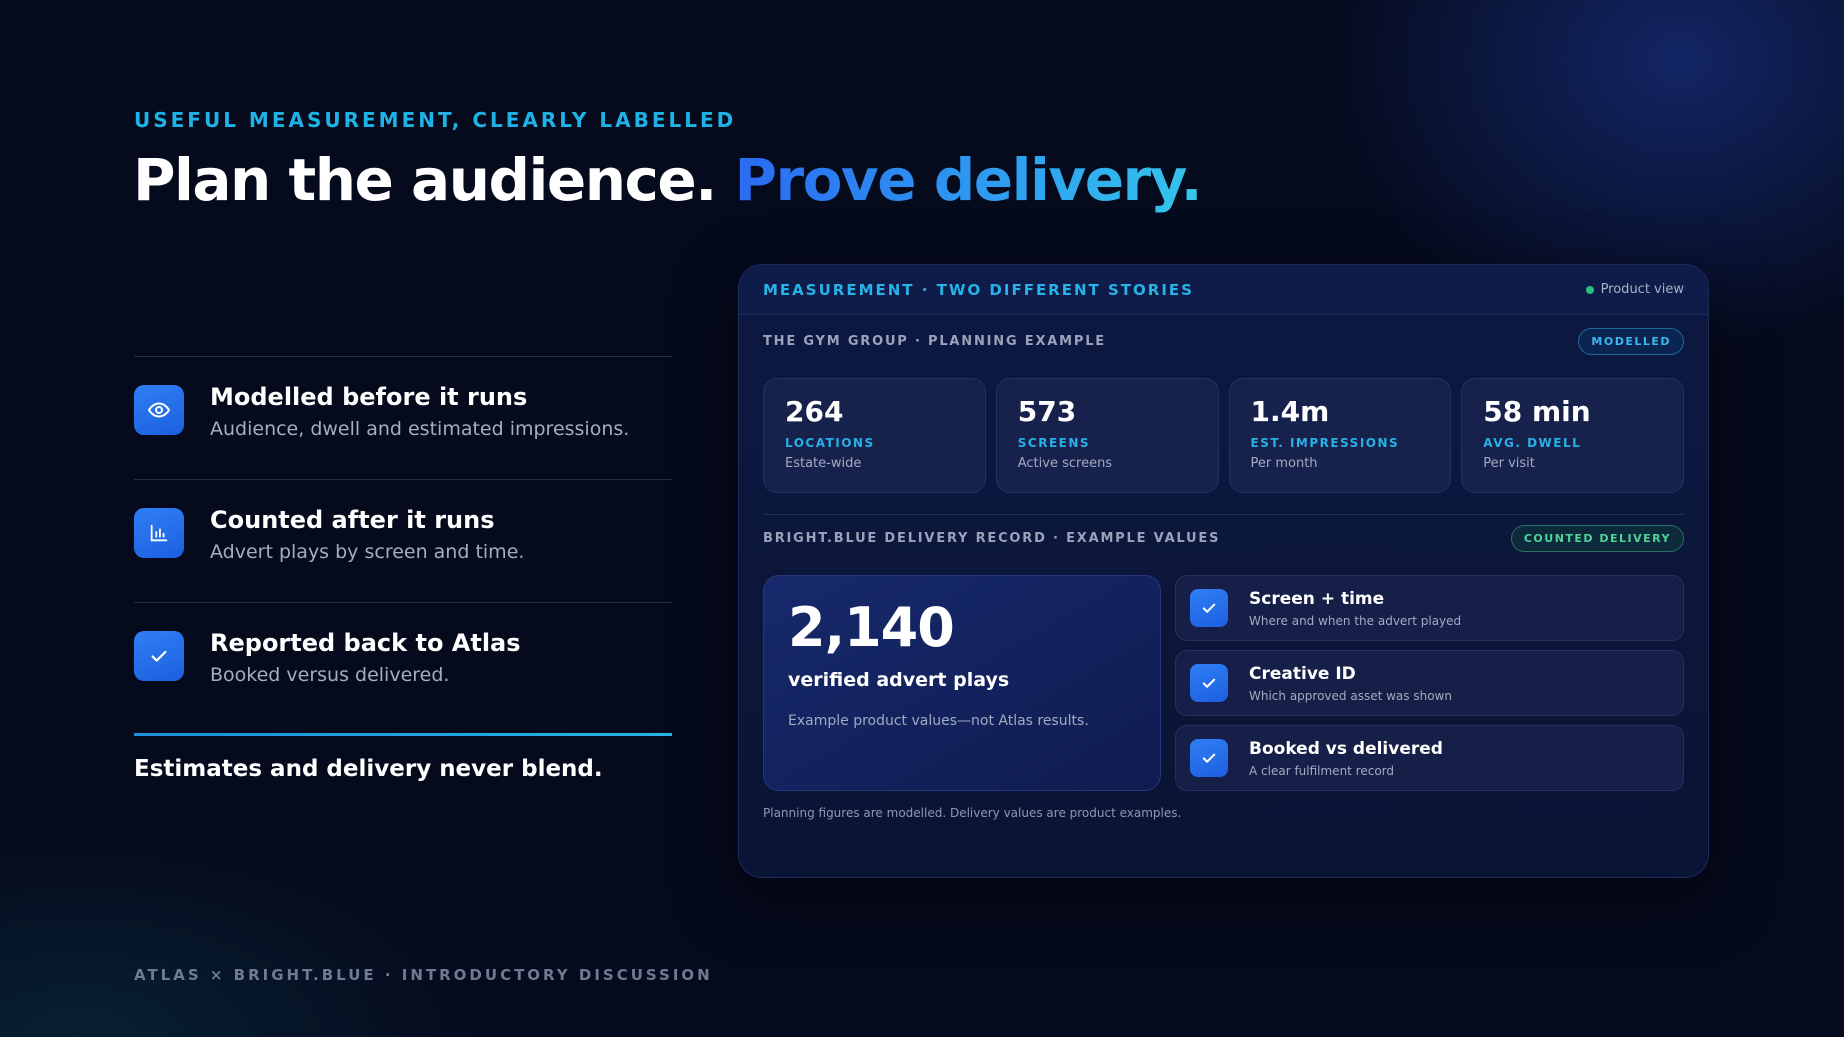 The height and width of the screenshot is (1037, 1844). Describe the element at coordinates (368, 769) in the screenshot. I see `closing-statement: Estimates and delivery never blend.` at that location.